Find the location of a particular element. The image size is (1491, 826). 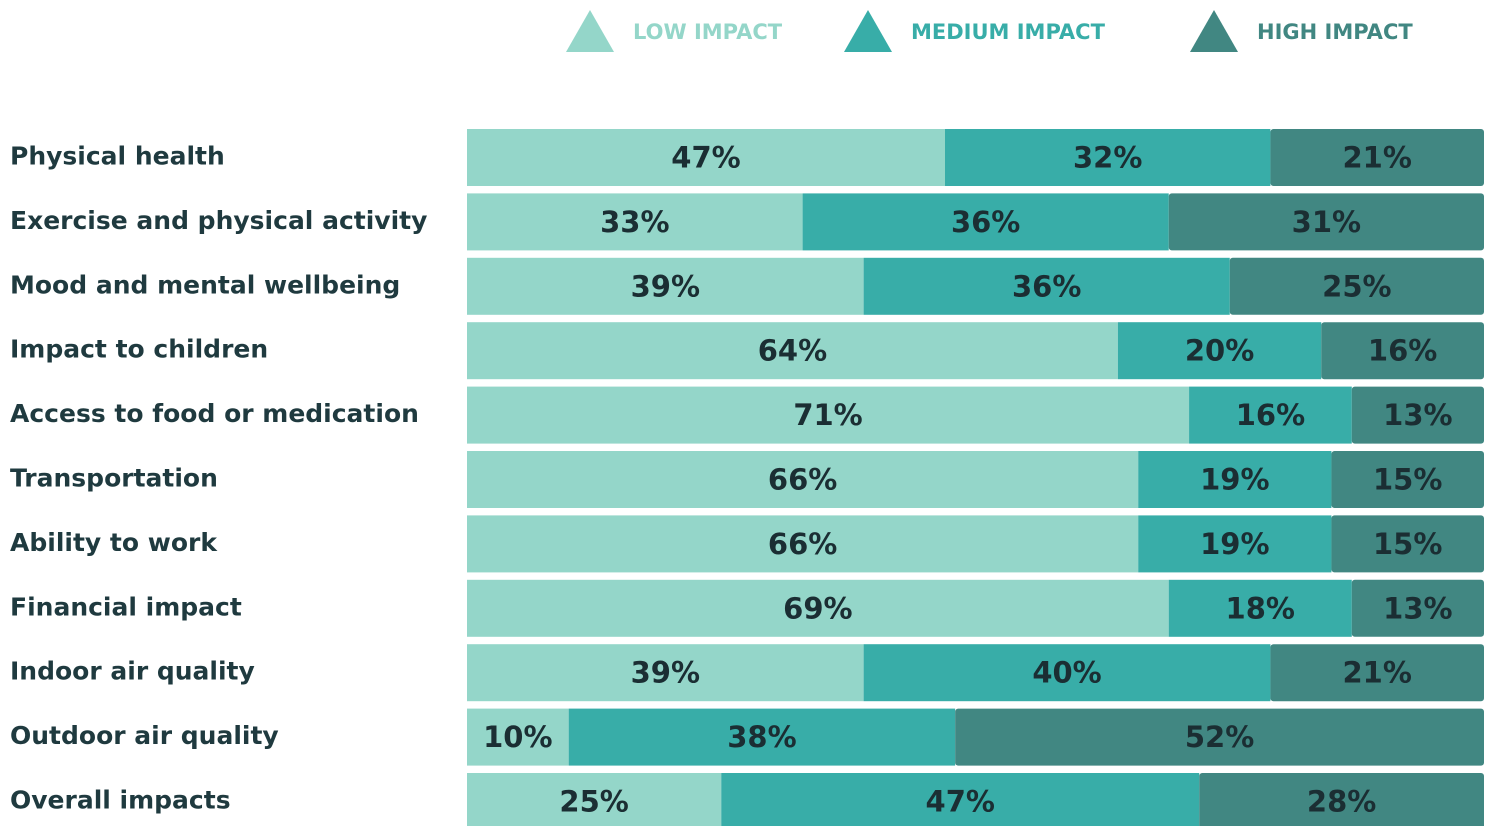

value-label: 18% is located at coordinates (1260, 608).